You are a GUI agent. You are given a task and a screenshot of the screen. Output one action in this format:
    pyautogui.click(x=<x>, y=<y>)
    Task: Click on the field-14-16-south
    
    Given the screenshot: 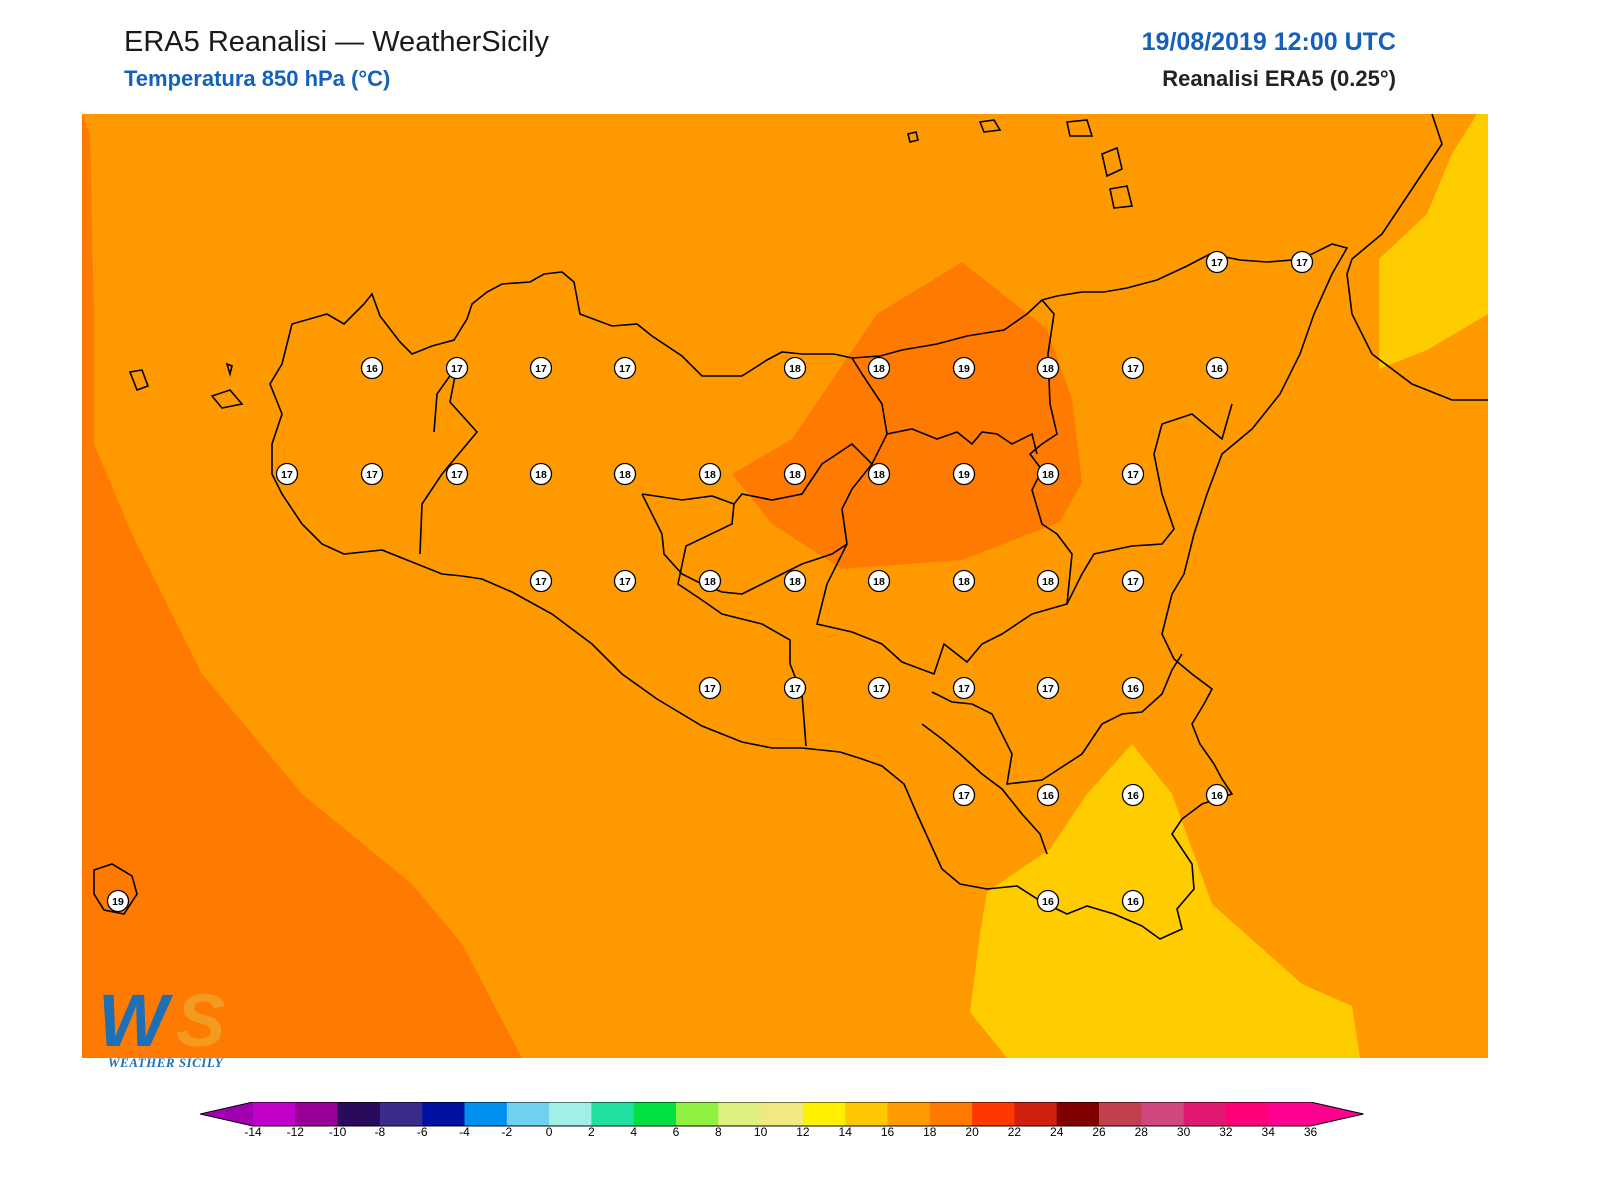 What is the action you would take?
    pyautogui.click(x=1165, y=901)
    